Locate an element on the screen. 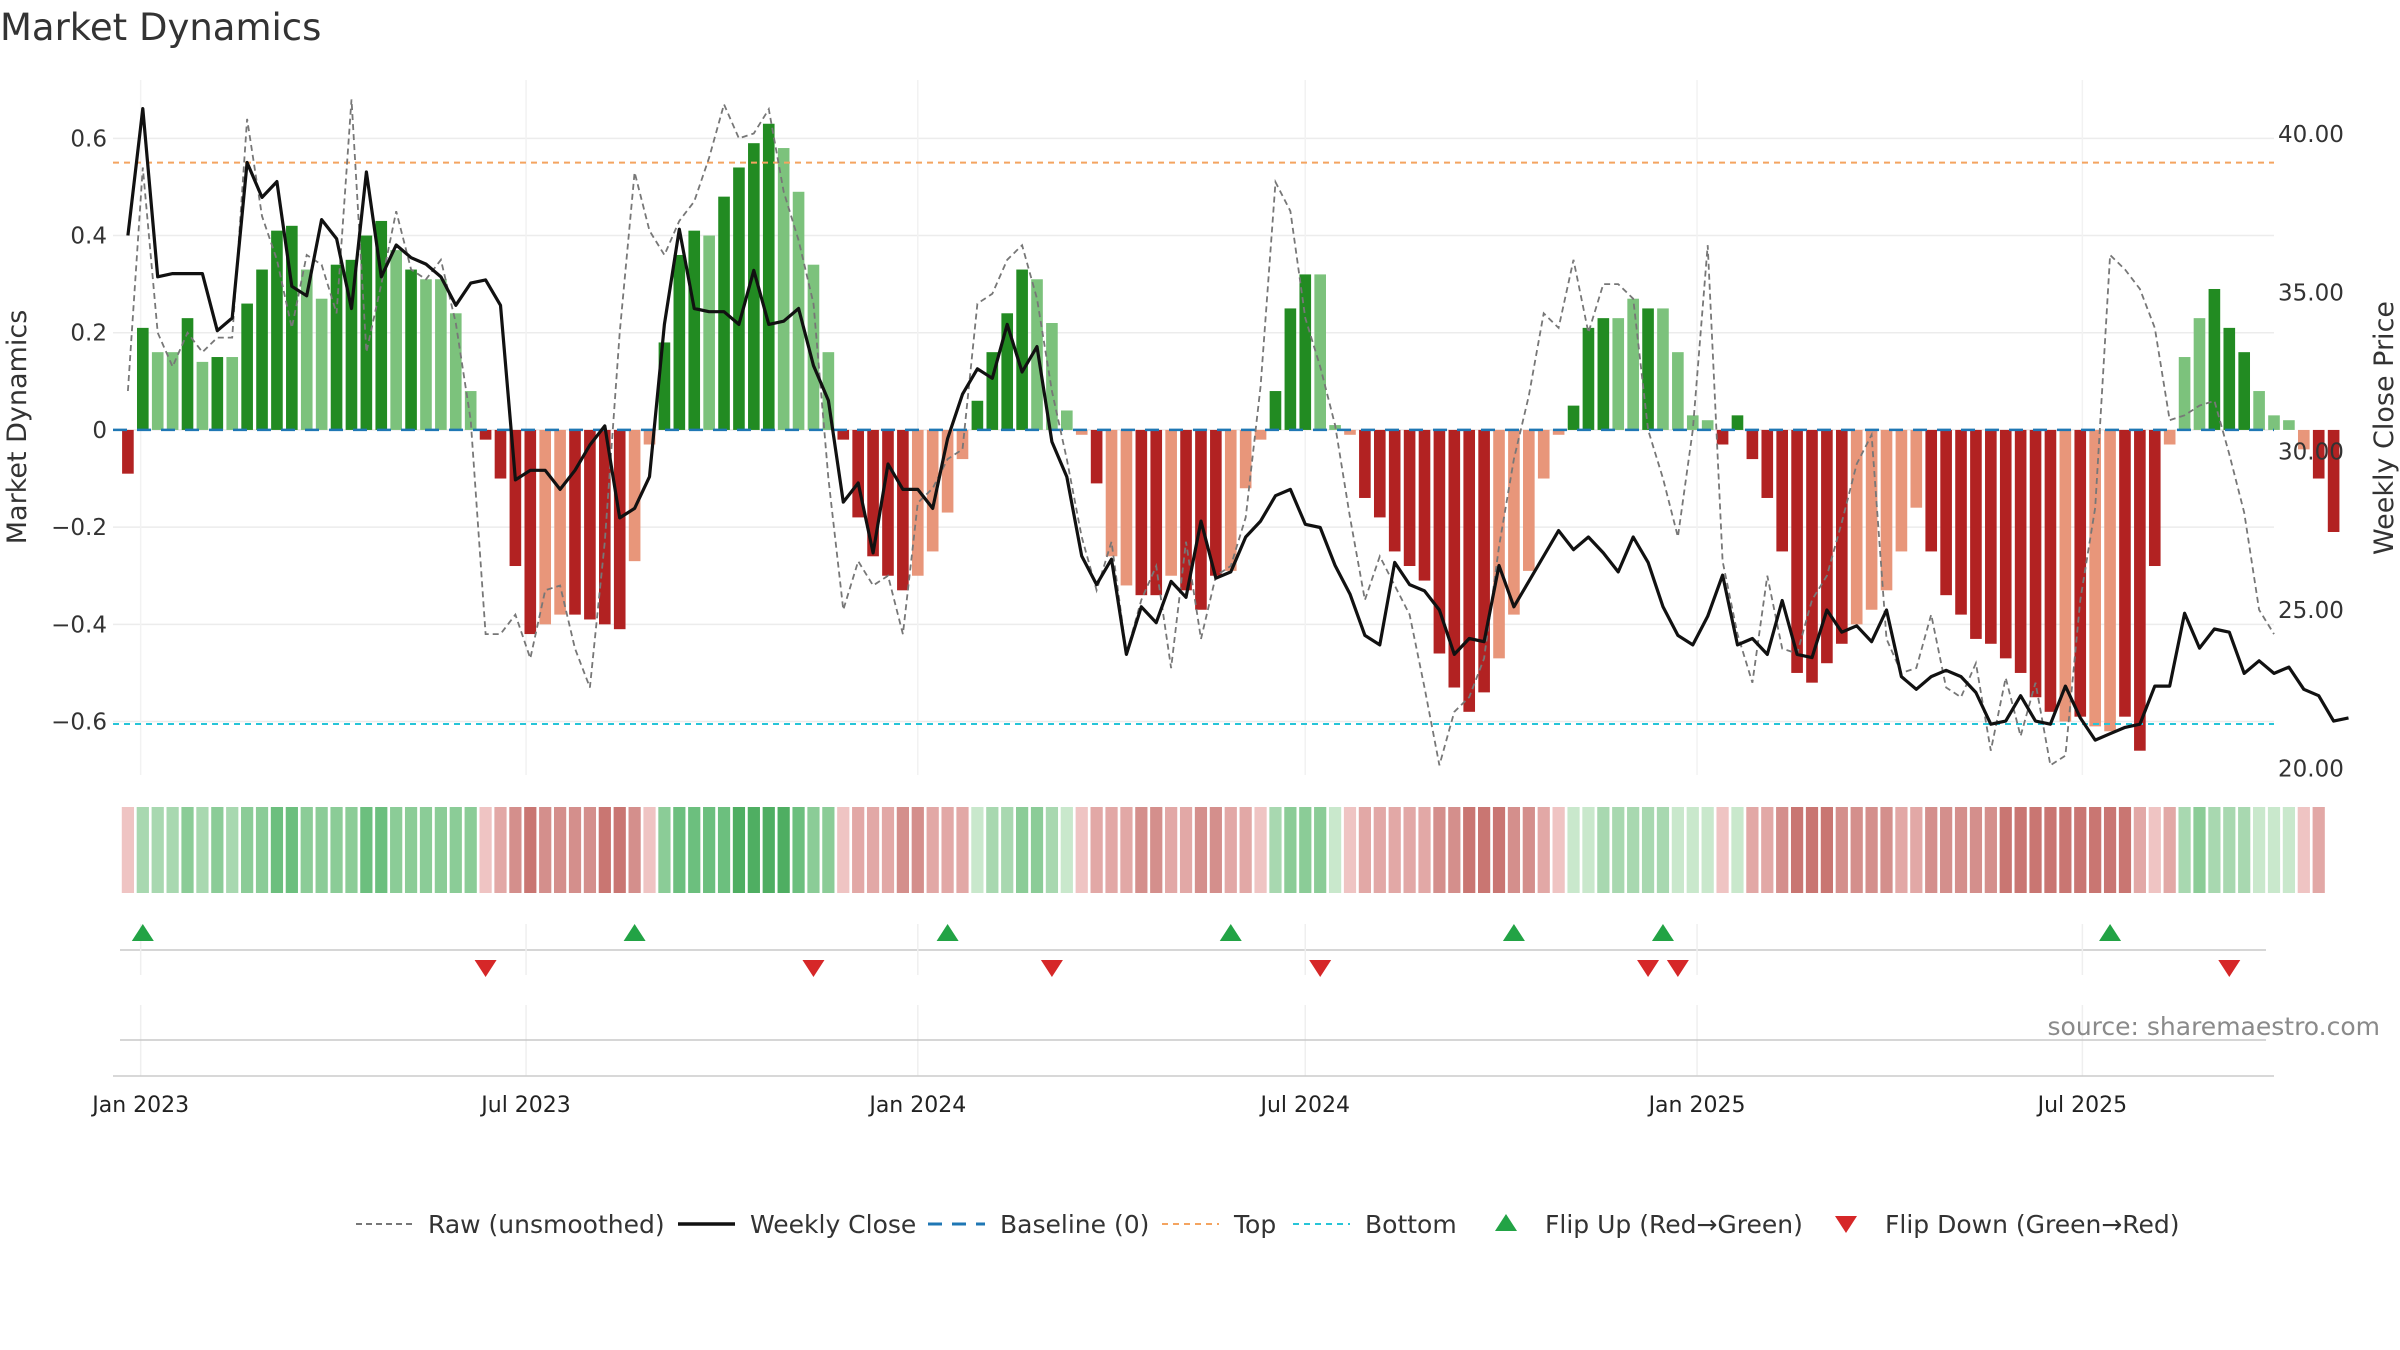 This screenshot has width=2400, height=1350. x-tick-label: Jul 2023 is located at coordinates (525, 1105).